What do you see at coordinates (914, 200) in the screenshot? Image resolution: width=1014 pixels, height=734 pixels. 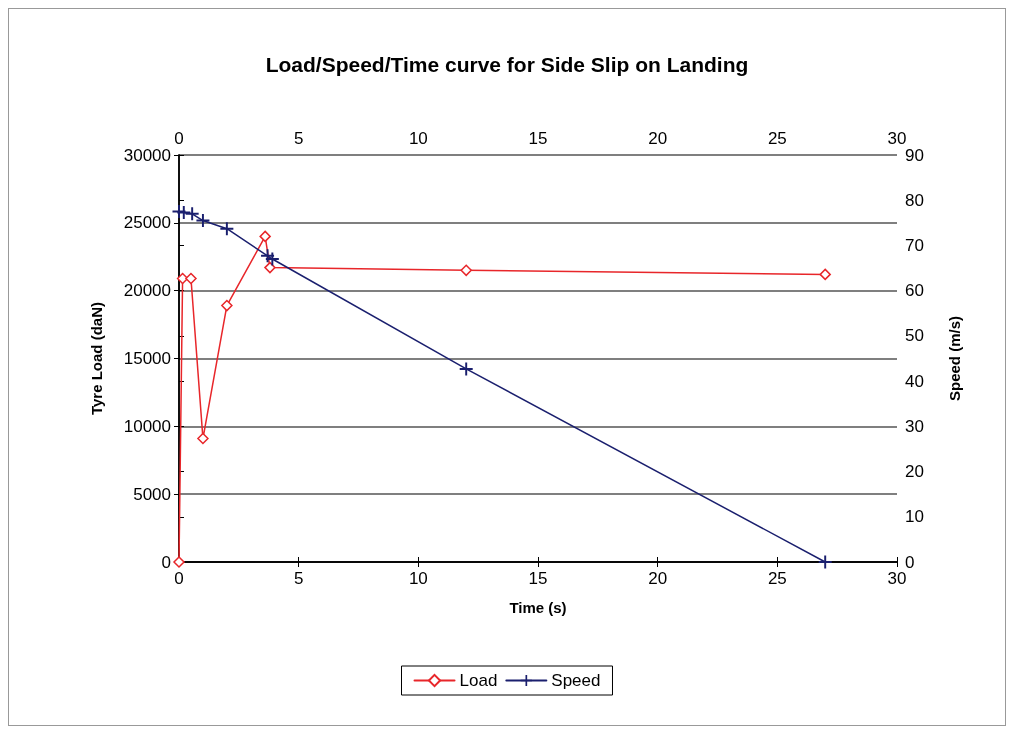 I see `y2-tick-label: 80` at bounding box center [914, 200].